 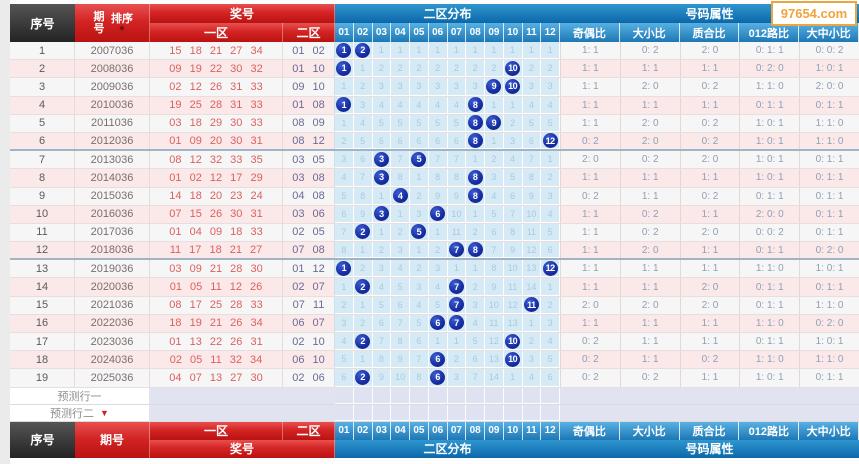 What do you see at coordinates (532, 232) in the screenshot?
I see `distribution-cell: 11` at bounding box center [532, 232].